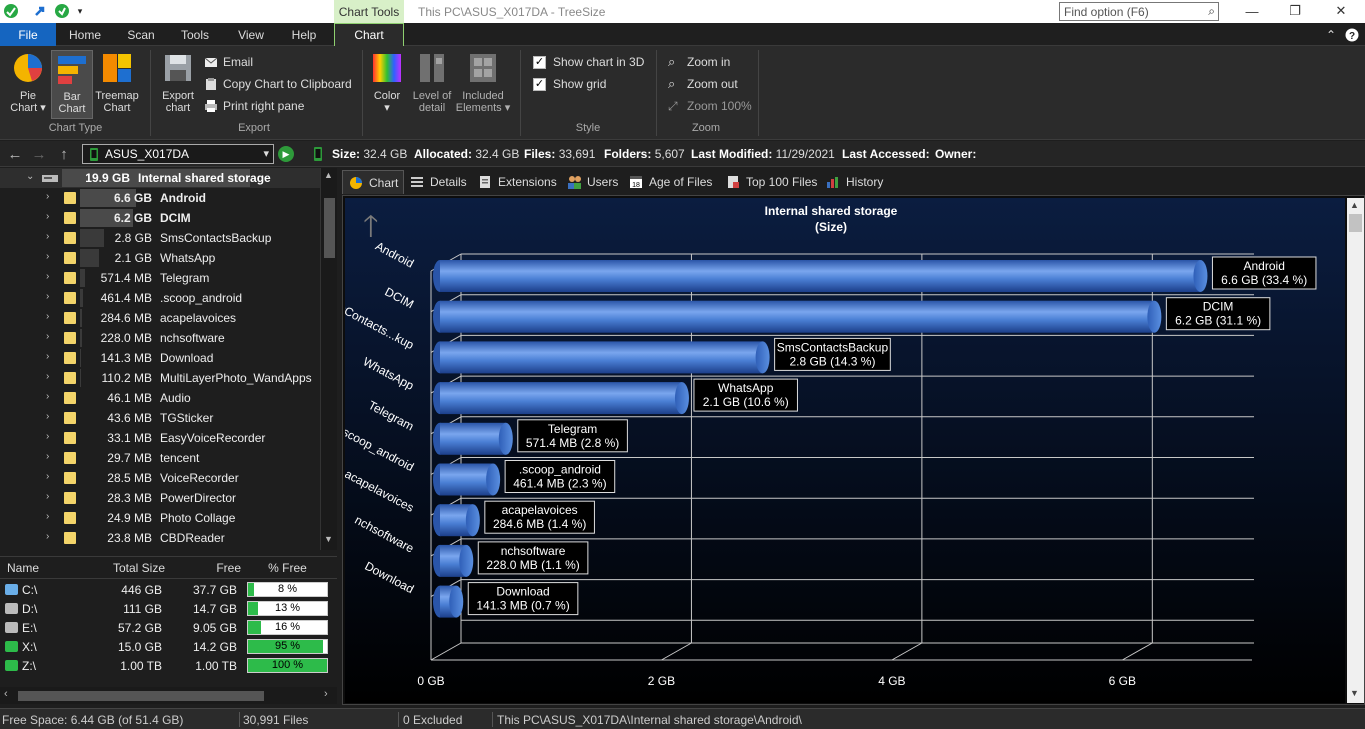 This screenshot has height=729, width=1365. Describe the element at coordinates (160, 318) in the screenshot. I see `tree-row: › 284.6 MB acapelavoices` at that location.